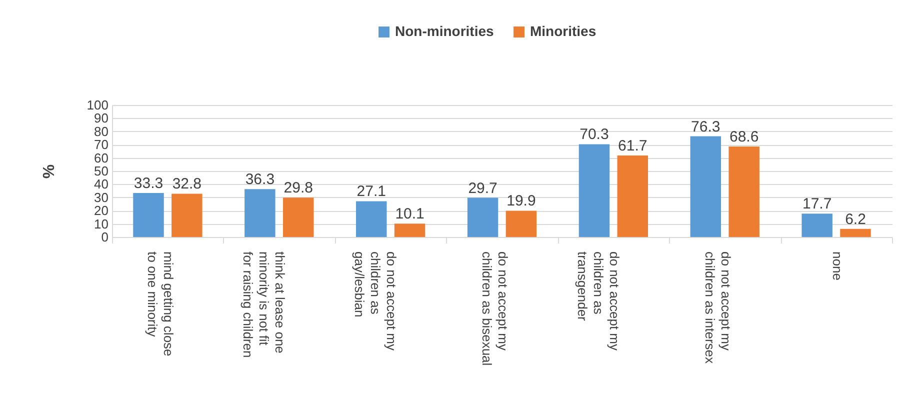 The width and height of the screenshot is (912, 410). What do you see at coordinates (598, 301) in the screenshot?
I see `x-tick-label: do not accept my children as transgender` at bounding box center [598, 301].